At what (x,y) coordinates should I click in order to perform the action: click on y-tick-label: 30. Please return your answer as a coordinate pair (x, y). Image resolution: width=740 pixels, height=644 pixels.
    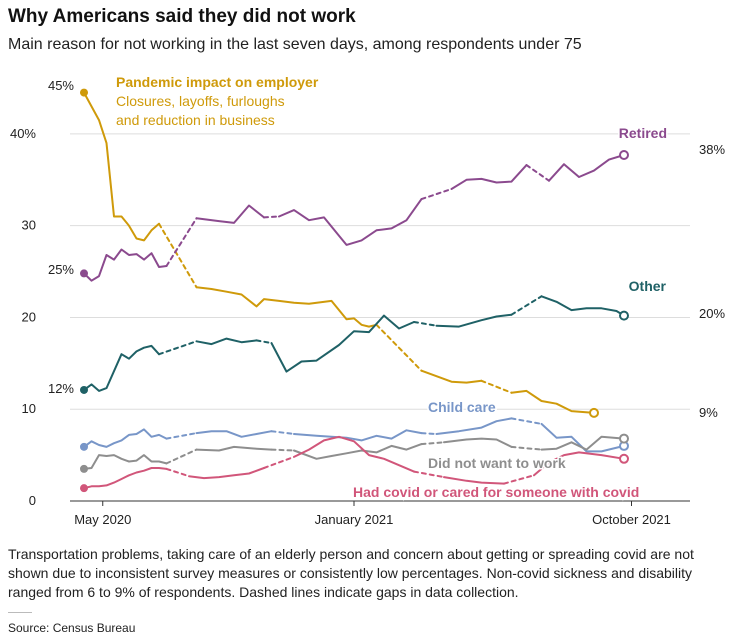
    Looking at the image, I should click on (29, 225).